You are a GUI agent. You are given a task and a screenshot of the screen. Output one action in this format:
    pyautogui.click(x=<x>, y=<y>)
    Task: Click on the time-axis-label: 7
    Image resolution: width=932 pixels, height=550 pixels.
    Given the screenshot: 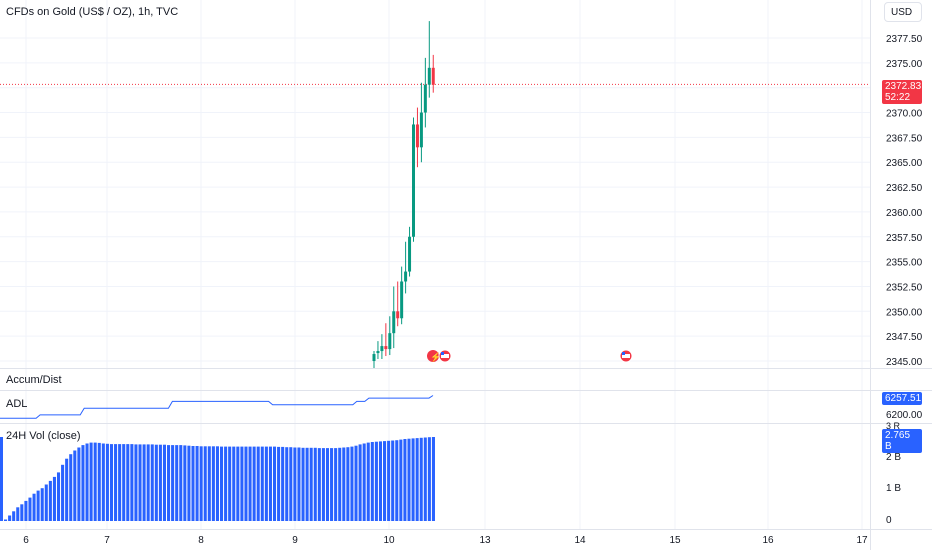 What is the action you would take?
    pyautogui.click(x=107, y=540)
    